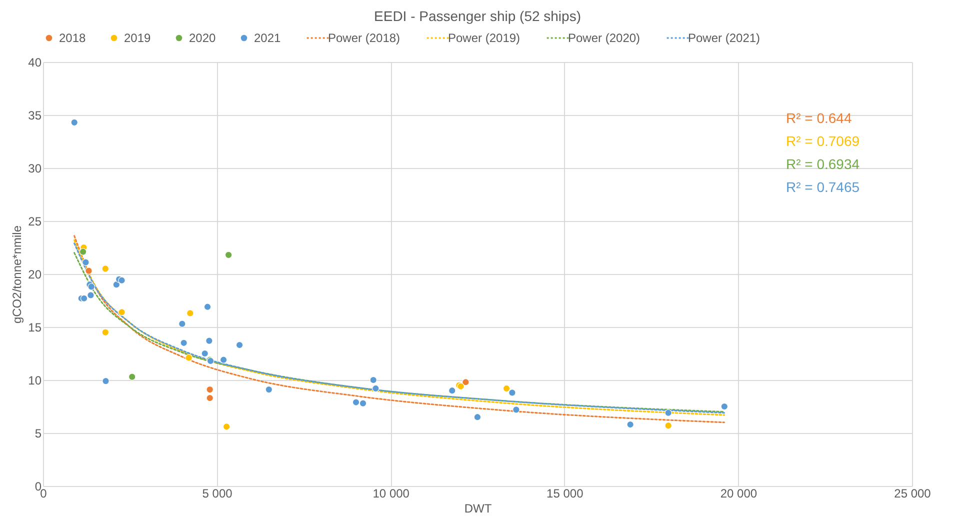 The width and height of the screenshot is (953, 522). Describe the element at coordinates (364, 38) in the screenshot. I see `legend-label: Power (2018)` at that location.